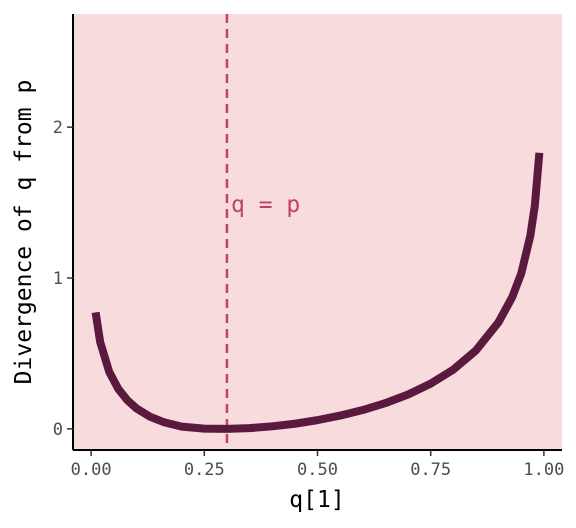 The width and height of the screenshot is (576, 528). What do you see at coordinates (316, 500) in the screenshot?
I see `x-axis-title: q[1]` at bounding box center [316, 500].